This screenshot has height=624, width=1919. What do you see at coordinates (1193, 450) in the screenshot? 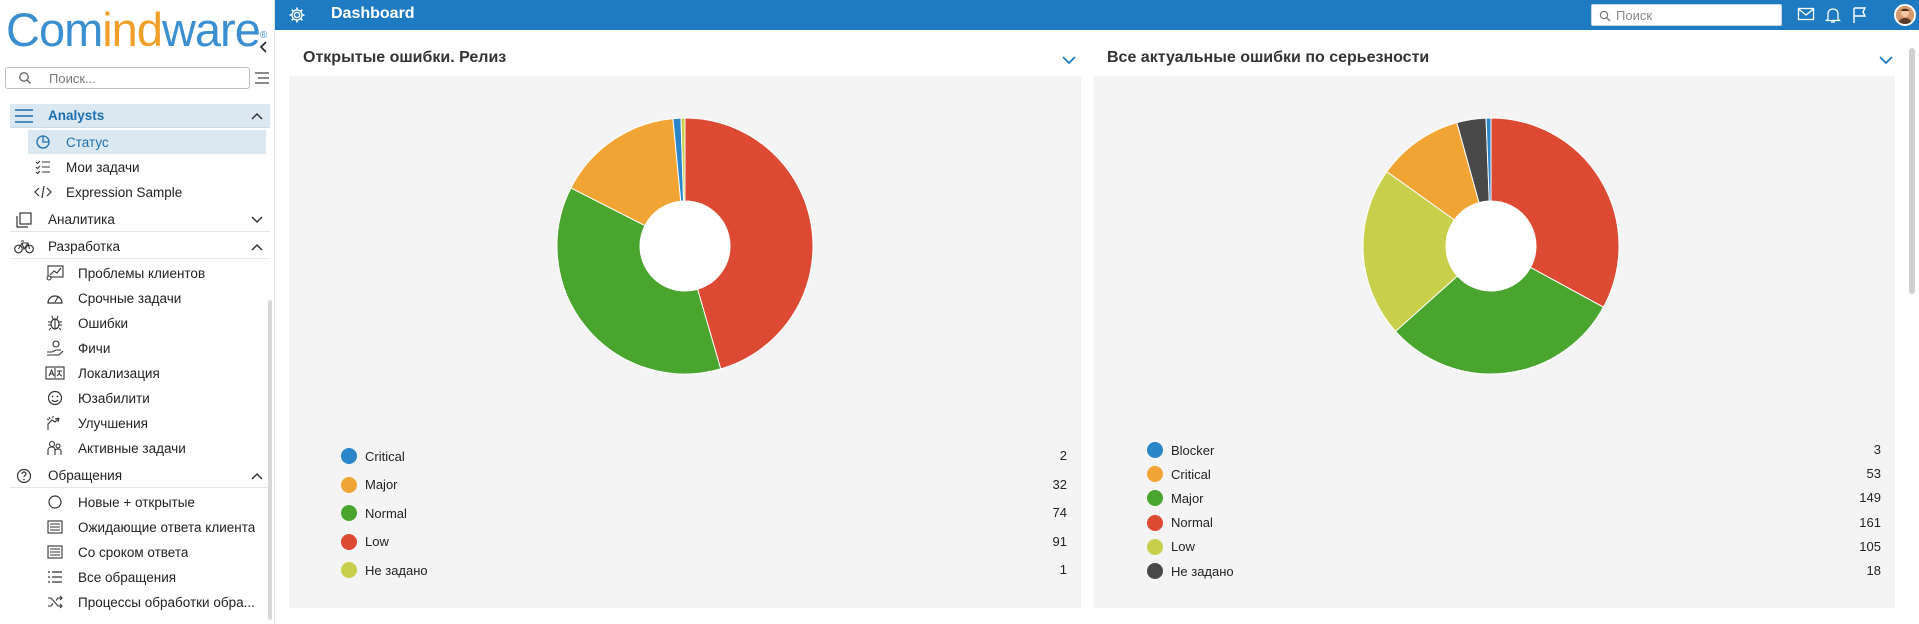
I see `legend-label: Blocker` at bounding box center [1193, 450].